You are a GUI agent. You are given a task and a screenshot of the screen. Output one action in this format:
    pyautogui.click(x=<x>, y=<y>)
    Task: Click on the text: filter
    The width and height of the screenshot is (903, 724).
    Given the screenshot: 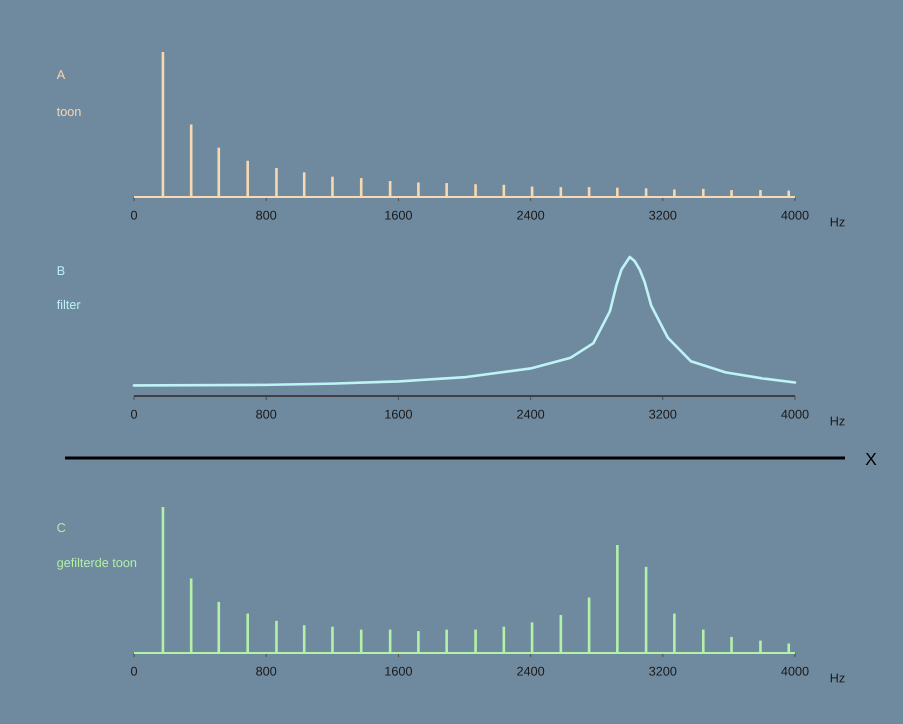 What is the action you would take?
    pyautogui.click(x=68, y=305)
    